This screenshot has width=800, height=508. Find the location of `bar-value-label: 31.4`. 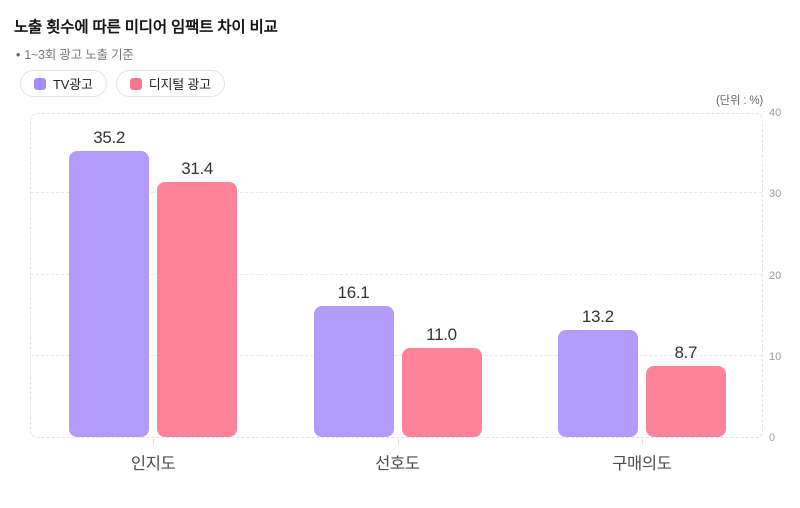

bar-value-label: 31.4 is located at coordinates (197, 168).